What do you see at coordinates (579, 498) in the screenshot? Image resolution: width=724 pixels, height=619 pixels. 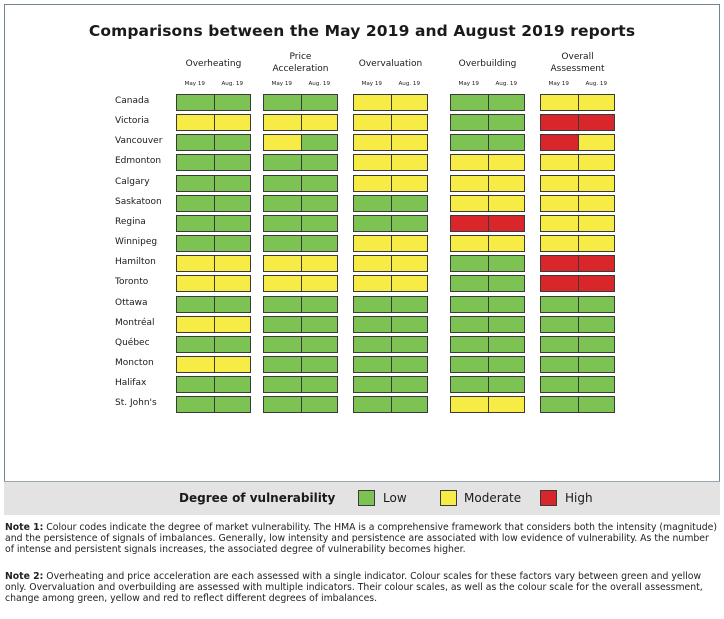 I see `legend-label-high: High` at bounding box center [579, 498].